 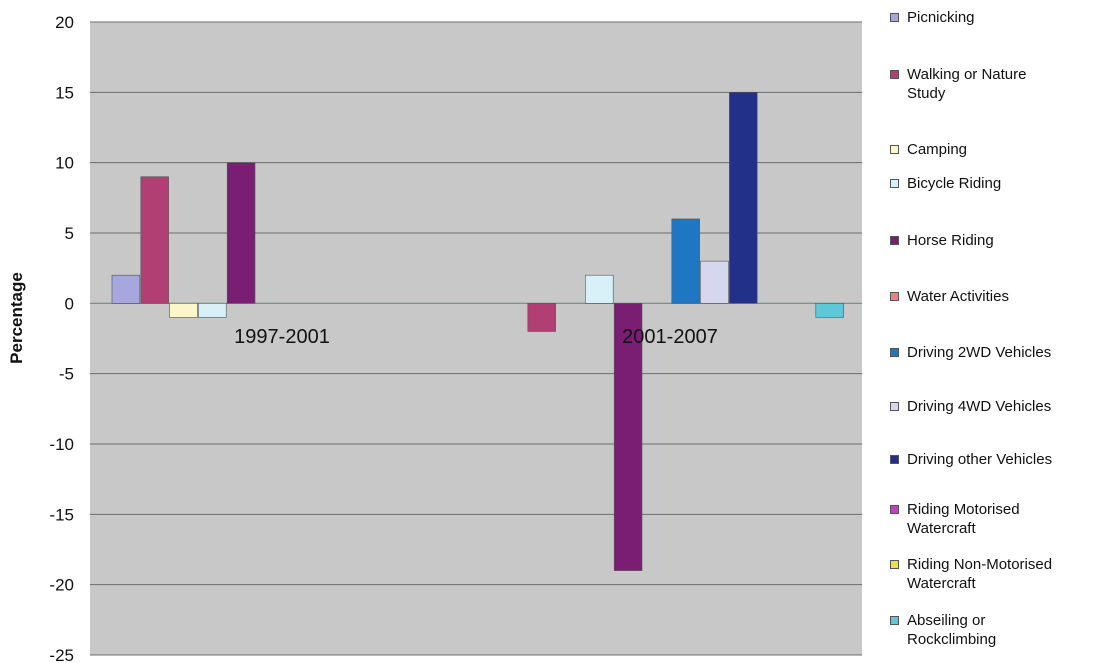 I want to click on legend-item: Riding Motorised Watercraft, so click(x=998, y=519).